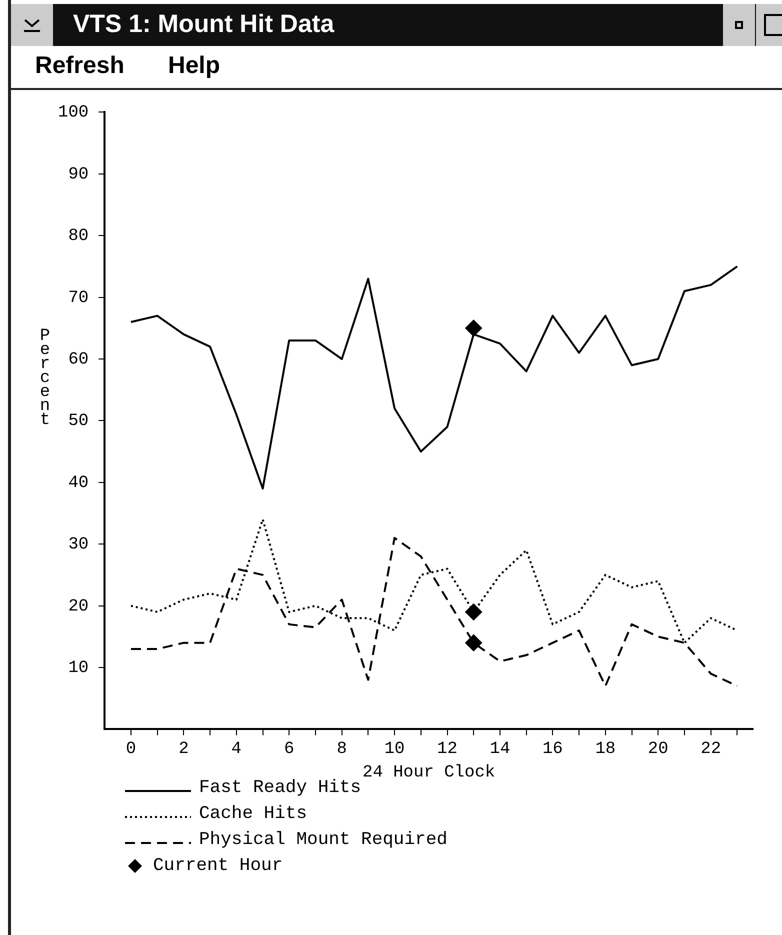 The width and height of the screenshot is (782, 935). Describe the element at coordinates (73, 113) in the screenshot. I see `y-tick-label: 100` at that location.